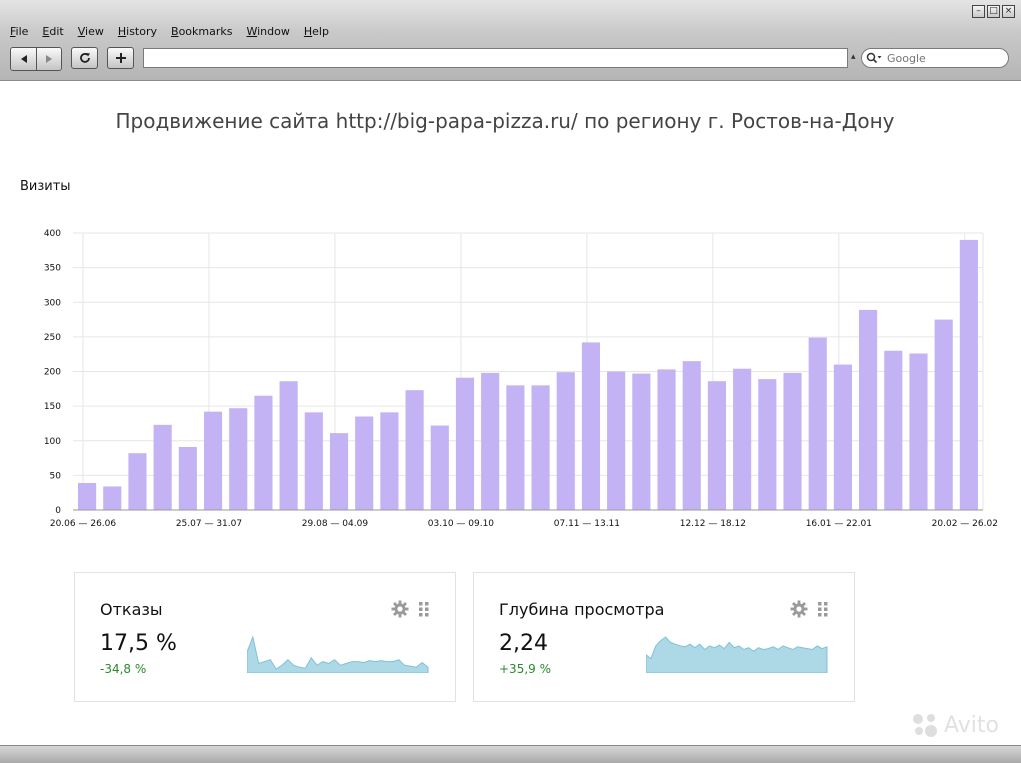  I want to click on widget-delta: +35,9 %, so click(525, 669).